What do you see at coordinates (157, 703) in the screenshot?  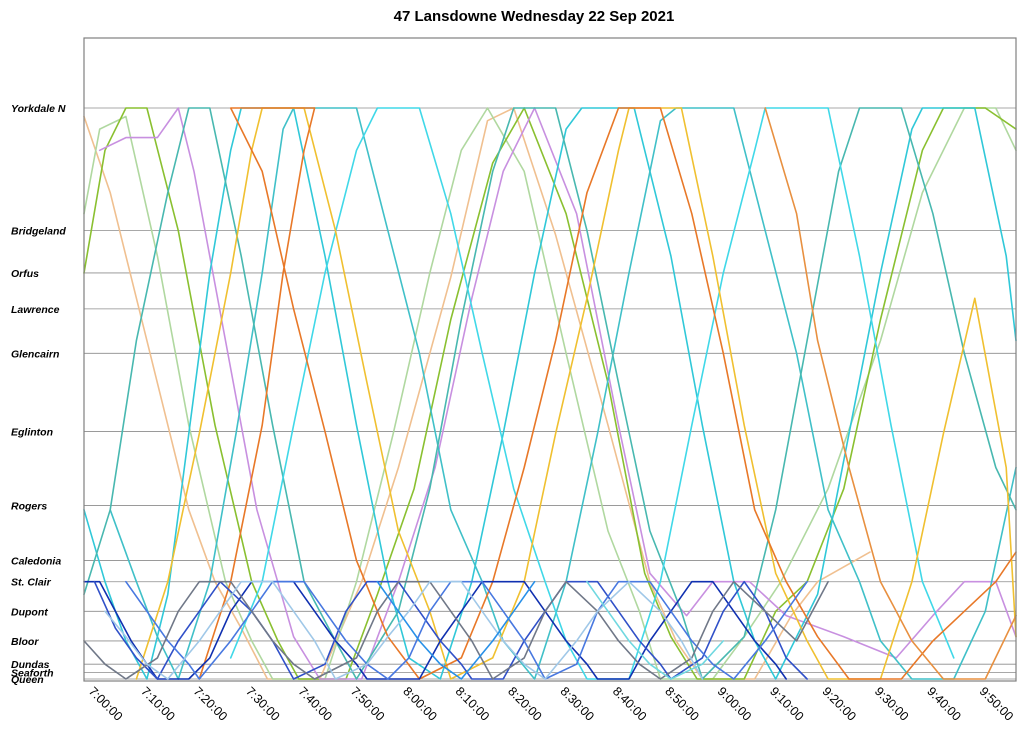 I see `time-tick-label: 7:10:00` at bounding box center [157, 703].